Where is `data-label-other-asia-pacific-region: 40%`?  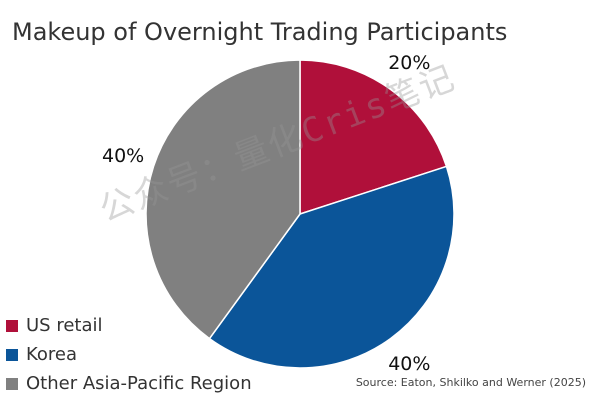 data-label-other-asia-pacific-region: 40% is located at coordinates (123, 156).